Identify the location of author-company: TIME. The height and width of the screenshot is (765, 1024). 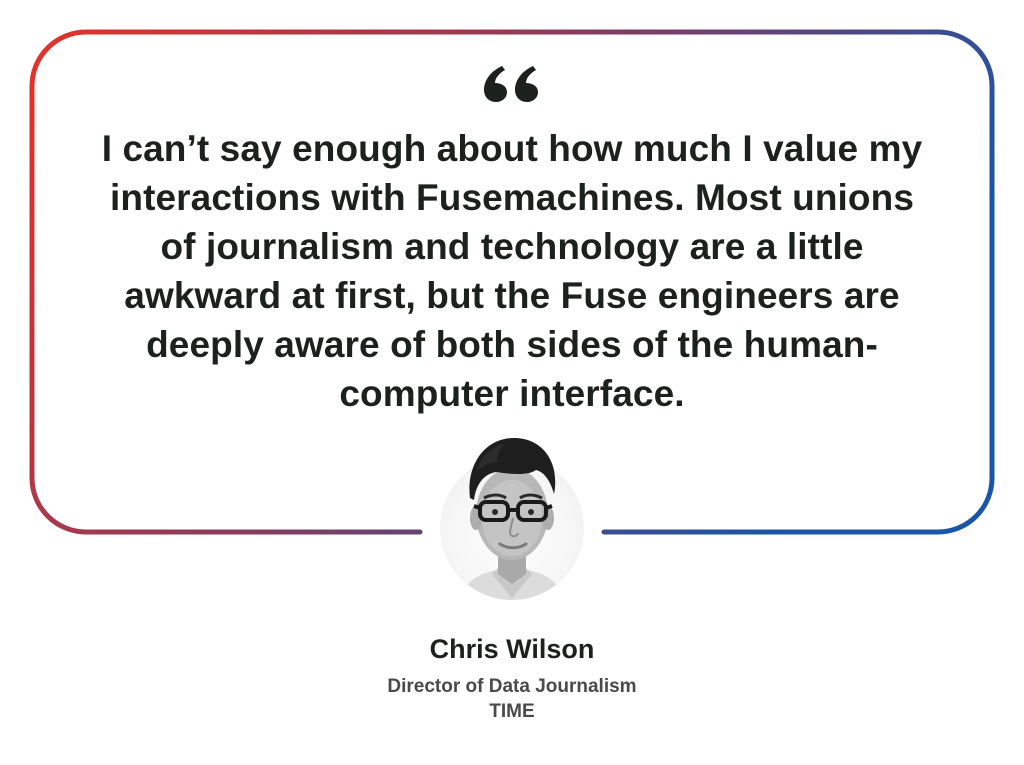
(512, 711).